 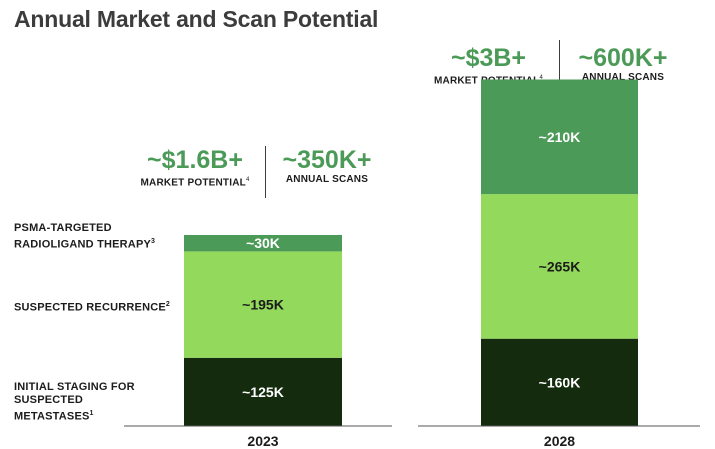 What do you see at coordinates (85, 236) in the screenshot?
I see `category-label-radioligand: PSMA-TARGETED RADIOLIGAND THERAPY3` at bounding box center [85, 236].